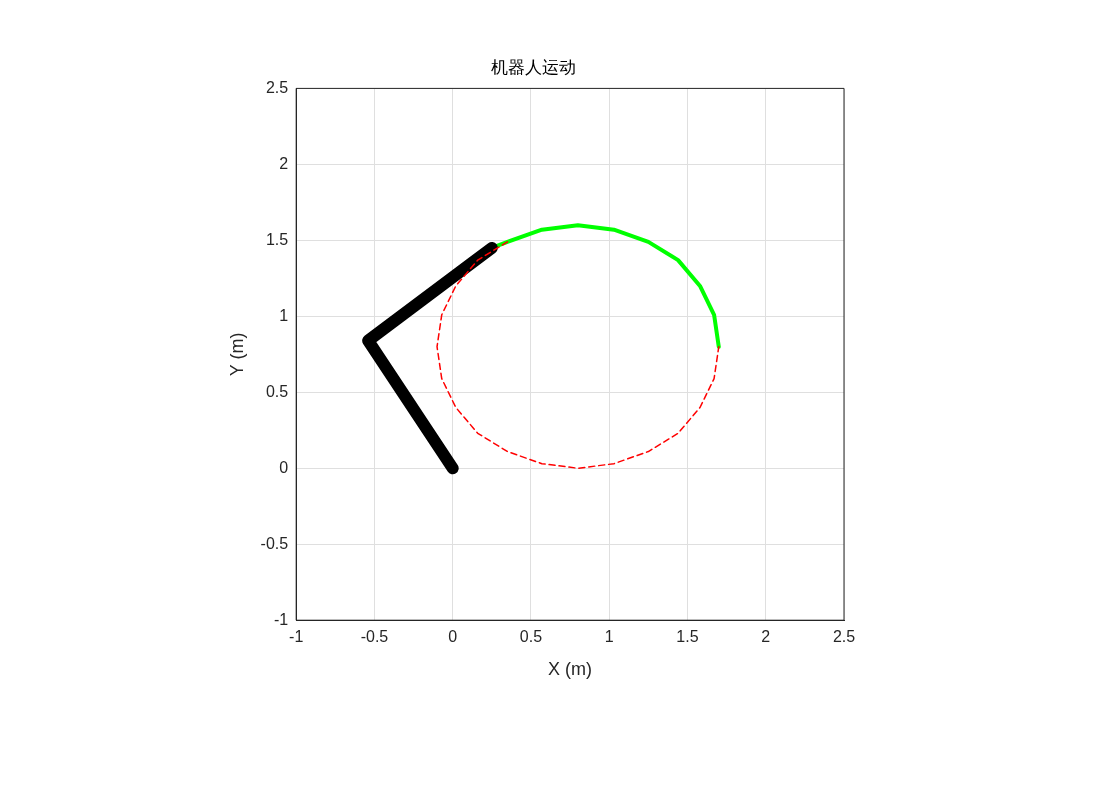 The height and width of the screenshot is (793, 1102). What do you see at coordinates (609, 637) in the screenshot?
I see `x-tick-label: 1` at bounding box center [609, 637].